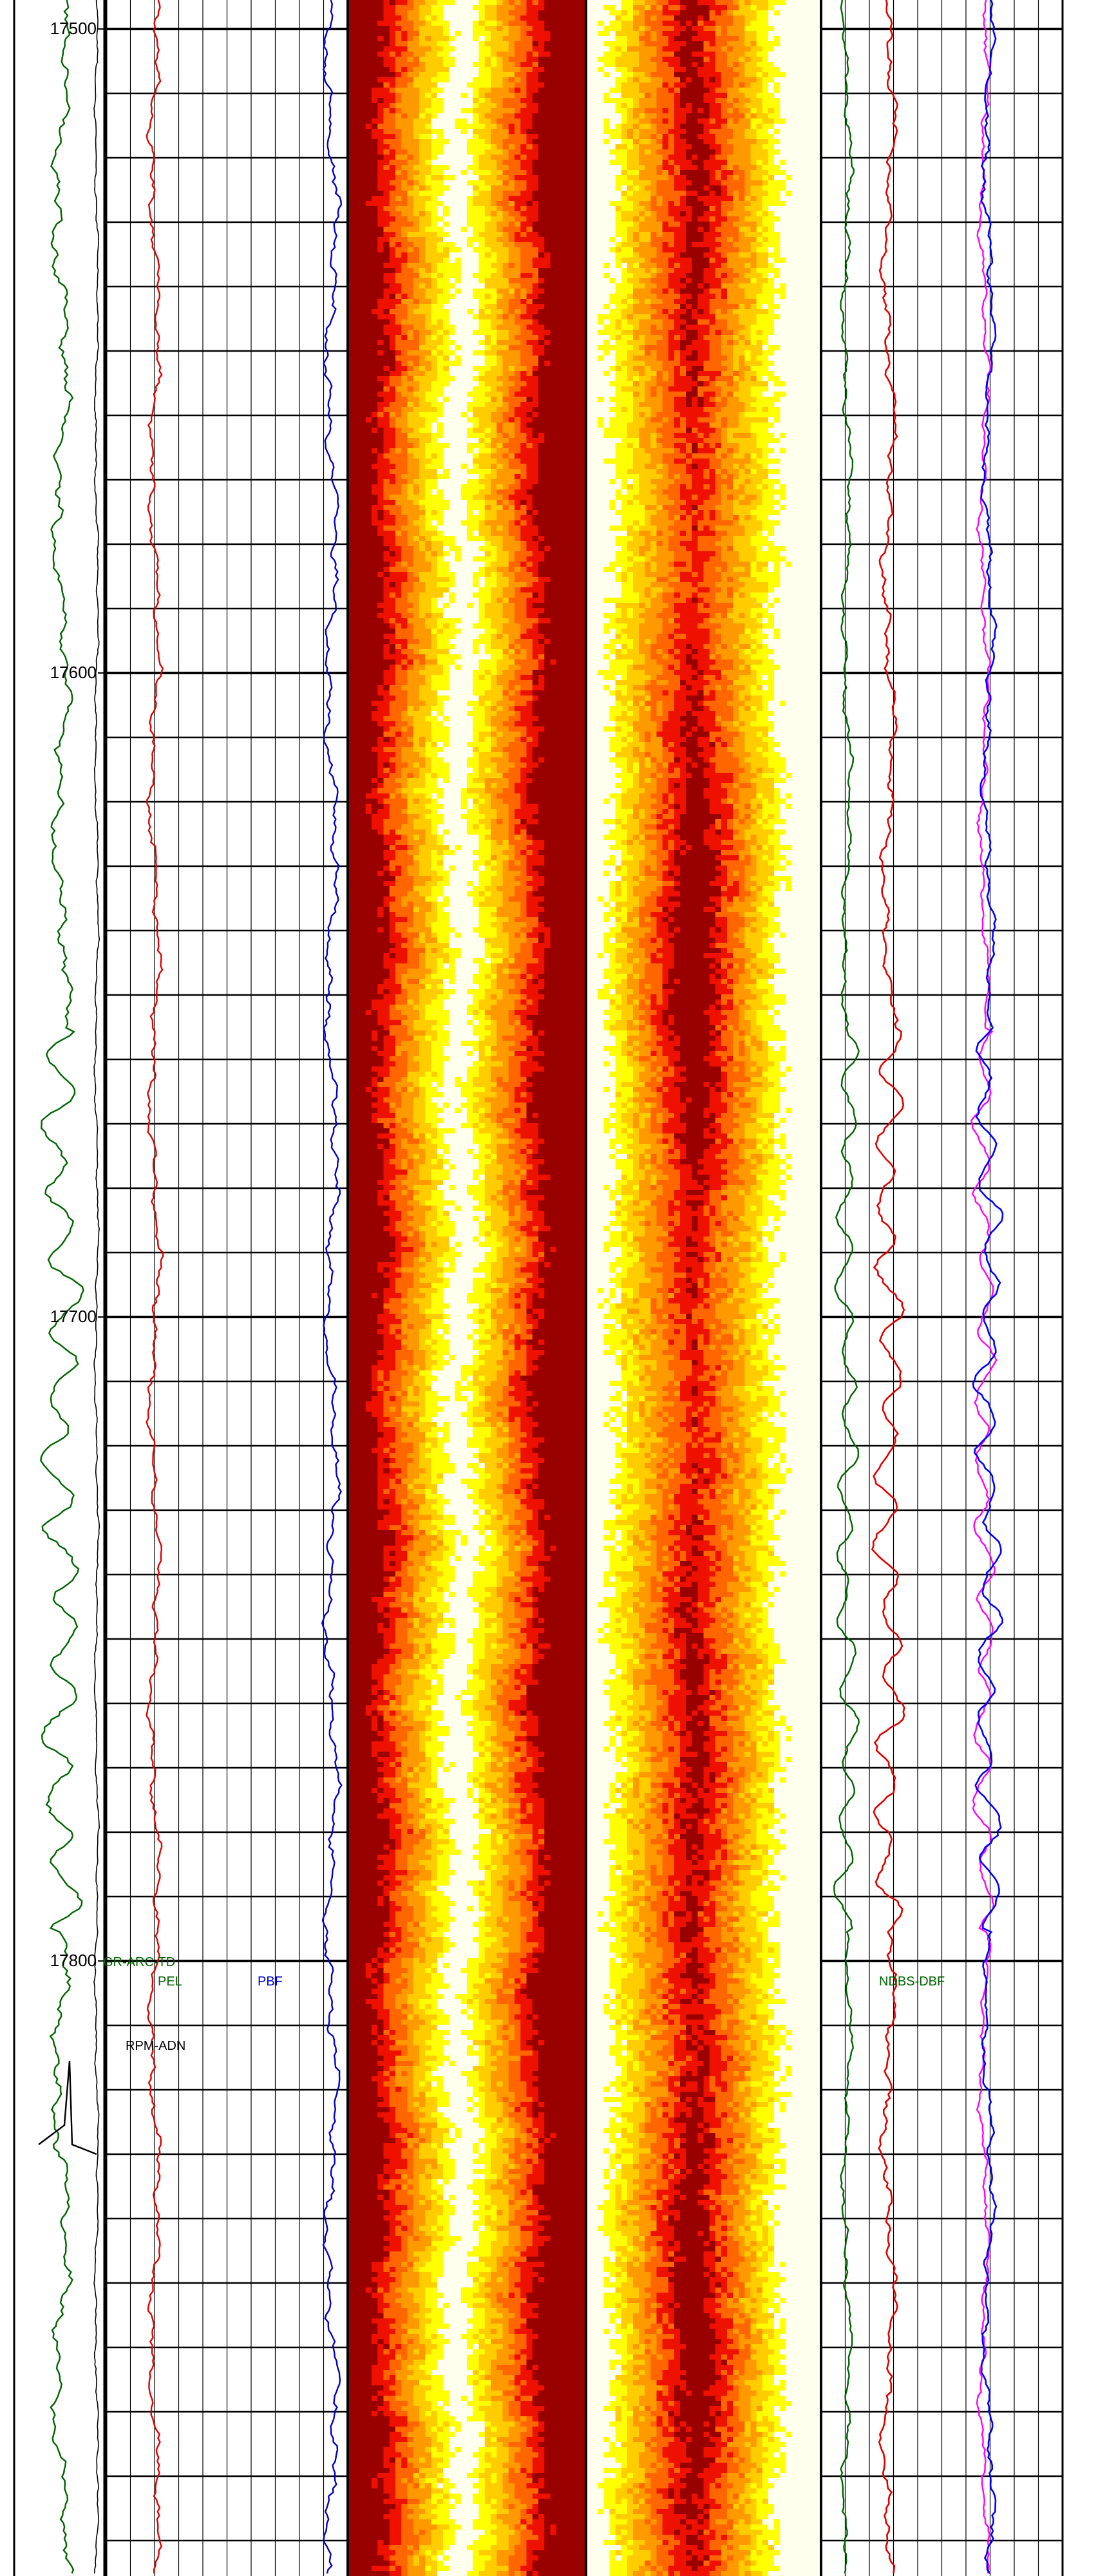 This screenshot has height=2576, width=1116. What do you see at coordinates (155, 2046) in the screenshot?
I see `curve-annotation: RPM-ADN` at bounding box center [155, 2046].